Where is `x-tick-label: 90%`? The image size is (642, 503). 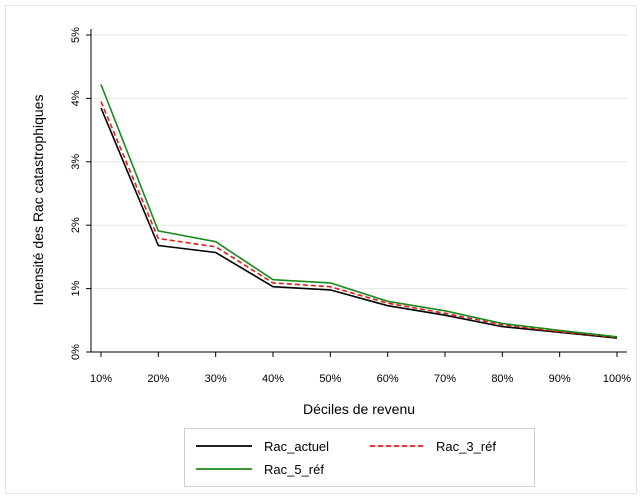
x-tick-label: 90% is located at coordinates (560, 379).